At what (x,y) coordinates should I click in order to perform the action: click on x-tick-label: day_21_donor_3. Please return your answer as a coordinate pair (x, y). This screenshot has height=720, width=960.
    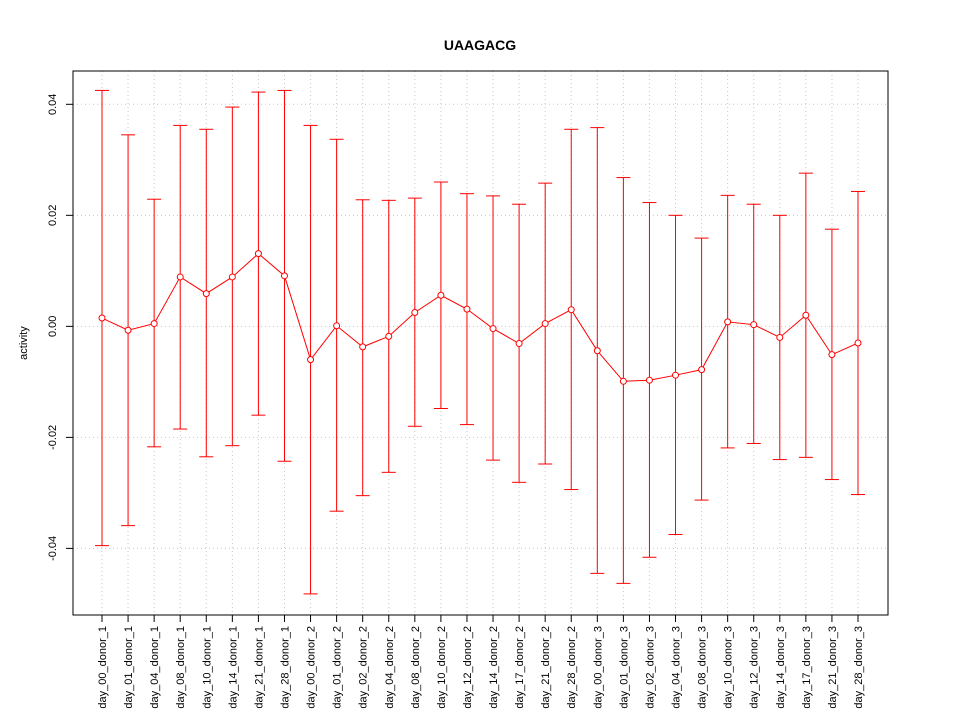
    Looking at the image, I should click on (833, 667).